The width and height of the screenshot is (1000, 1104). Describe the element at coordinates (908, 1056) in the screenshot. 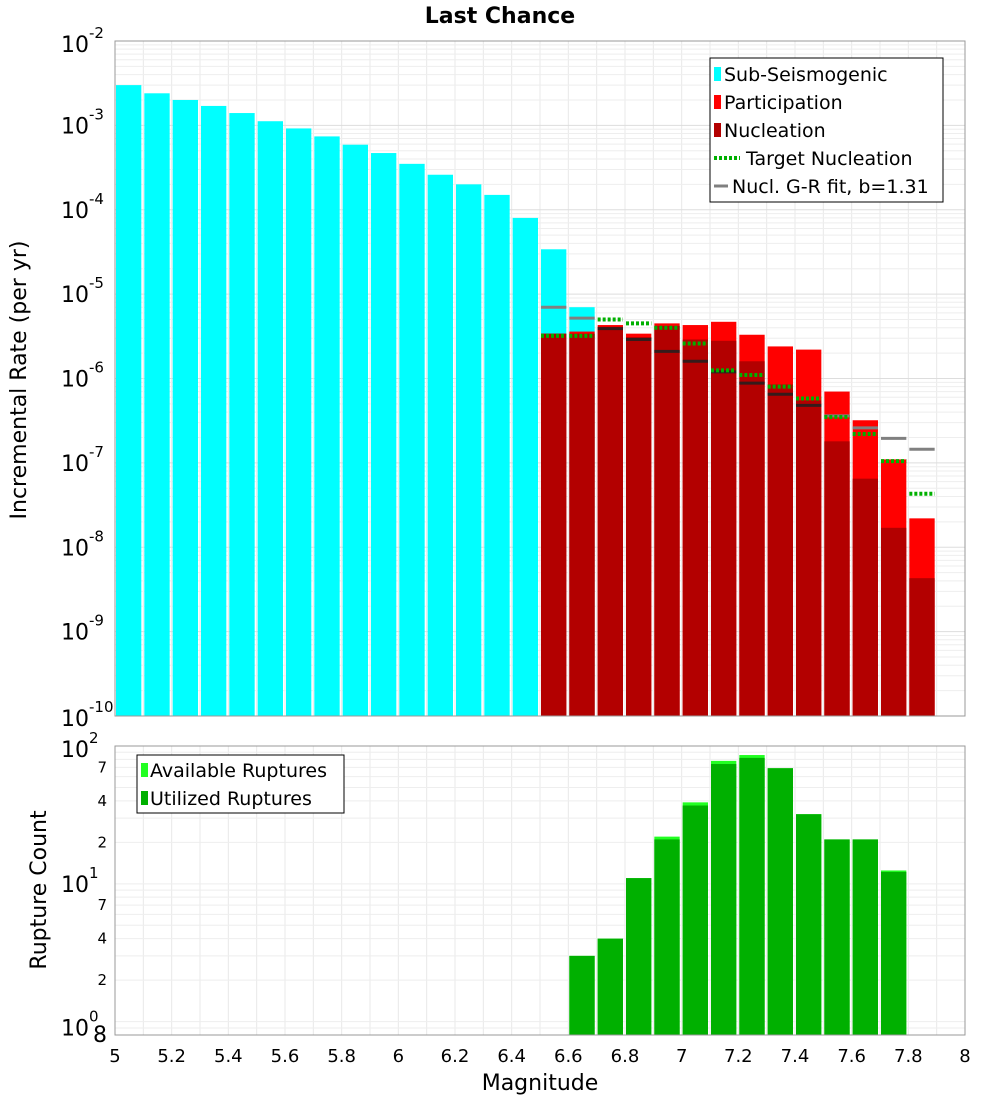

I see `x-tick-label: 7.8` at that location.